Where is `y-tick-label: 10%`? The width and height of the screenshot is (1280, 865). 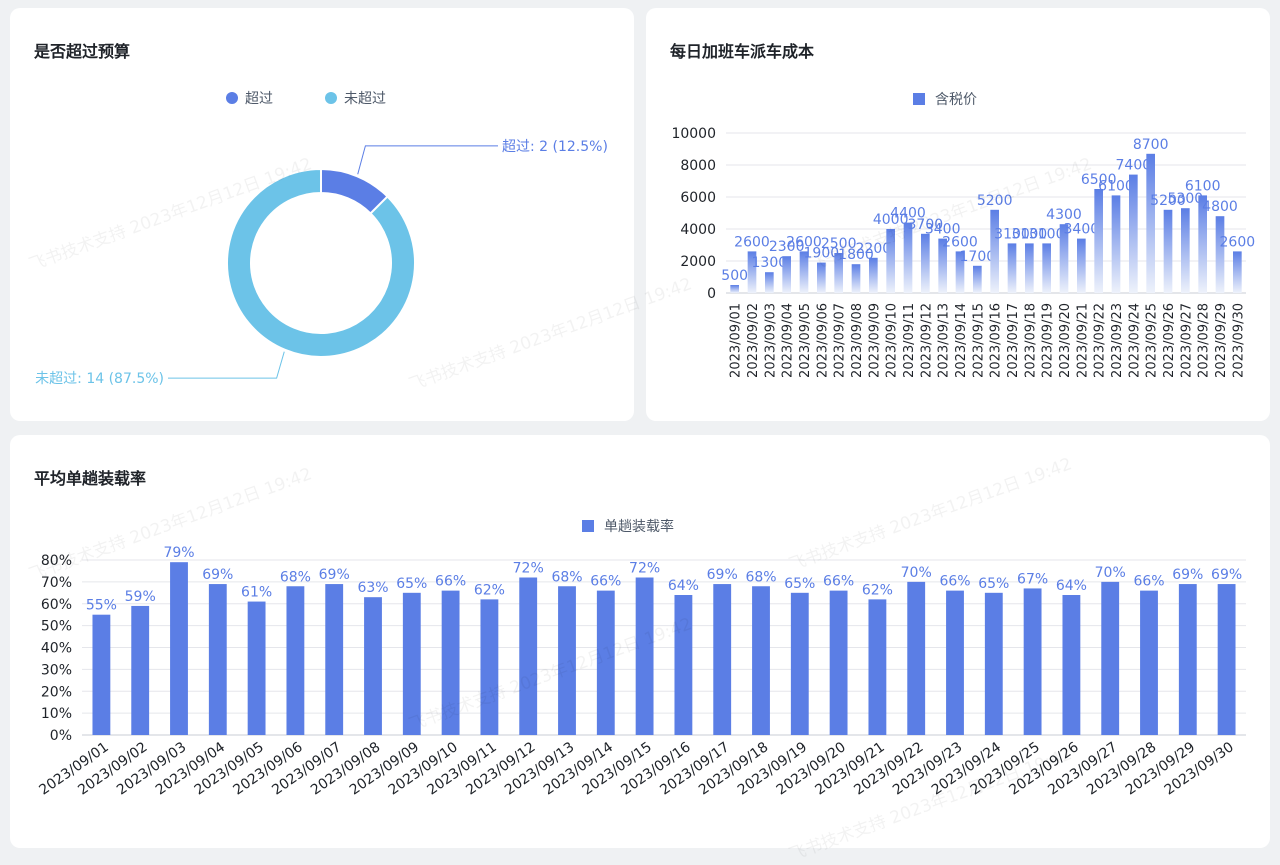
y-tick-label: 10% is located at coordinates (56, 714).